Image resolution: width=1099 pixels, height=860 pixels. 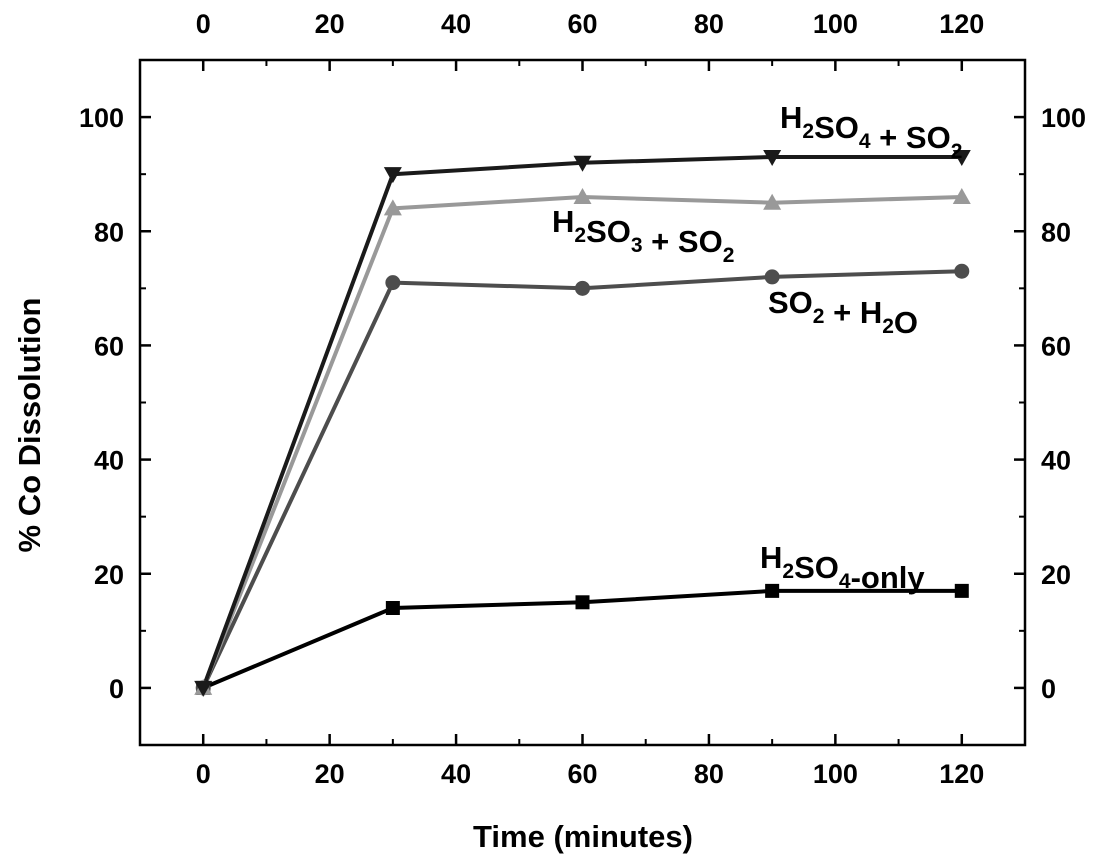 I want to click on label-text: + H, so click(x=853, y=312).